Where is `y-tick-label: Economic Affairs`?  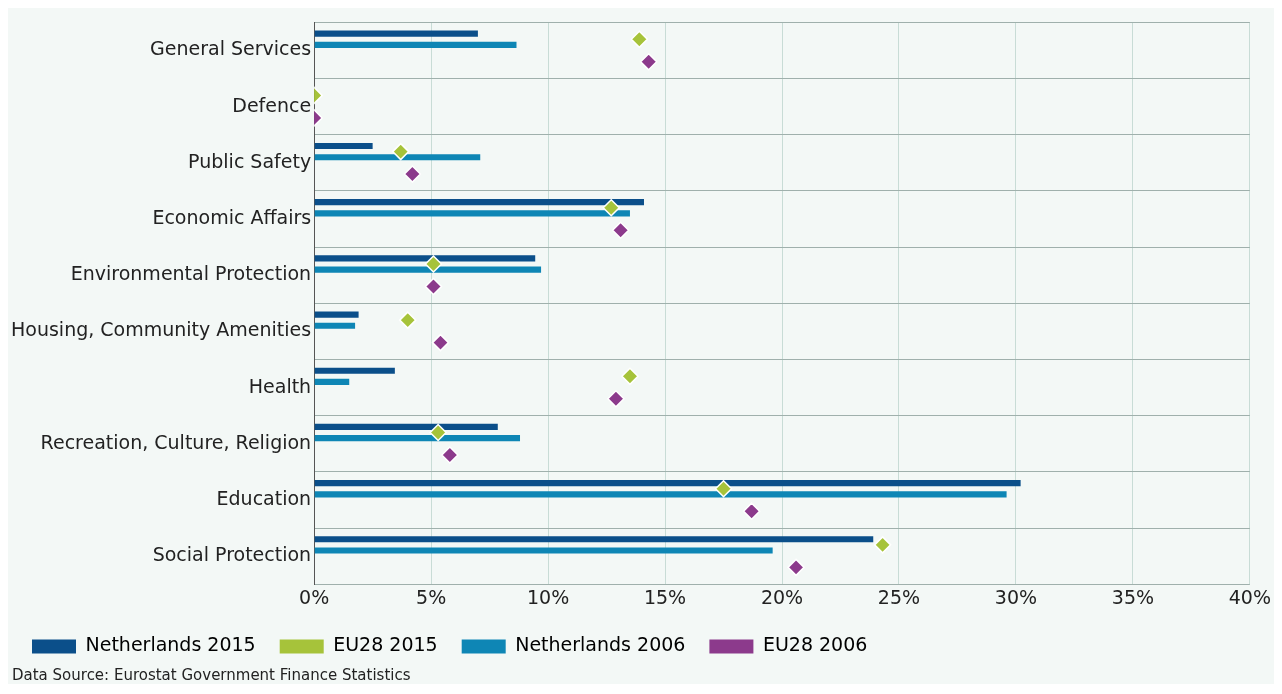 y-tick-label: Economic Affairs is located at coordinates (232, 216).